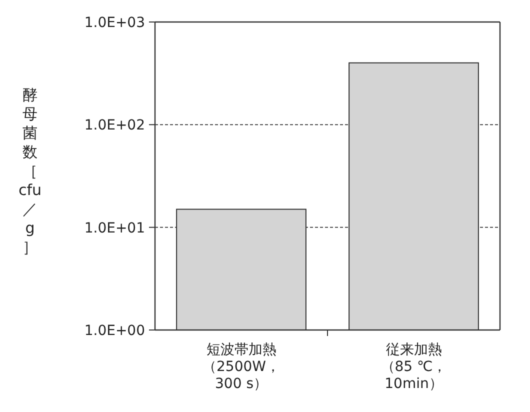  I want to click on y-tick-label: 1.0E+00, so click(114, 331).